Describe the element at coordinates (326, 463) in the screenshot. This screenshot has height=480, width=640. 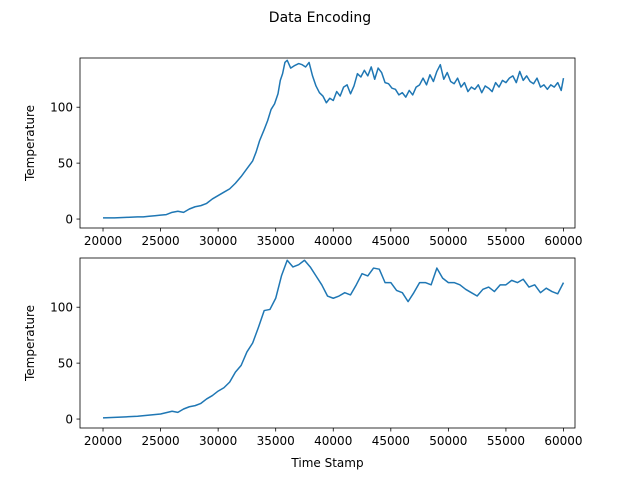
I see `x-axis-label: Time Stamp` at that location.